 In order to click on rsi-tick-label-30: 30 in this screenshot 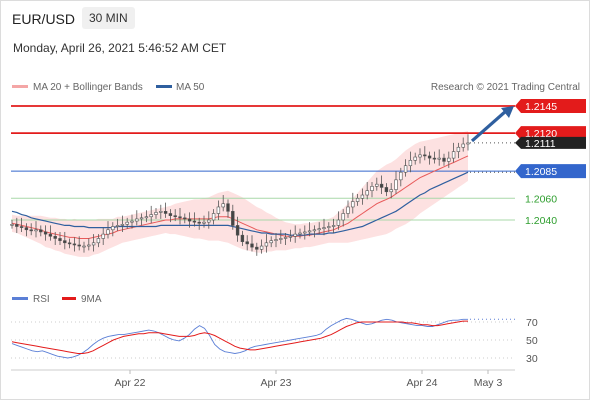, I will do `click(532, 359)`.